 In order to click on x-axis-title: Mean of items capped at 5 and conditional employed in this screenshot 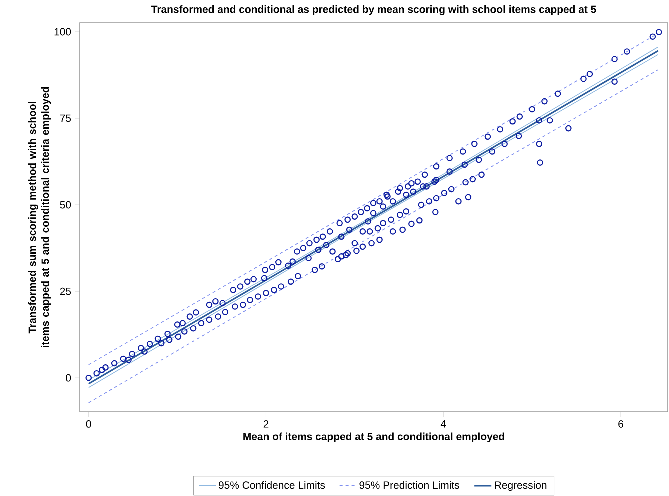, I will do `click(374, 437)`.